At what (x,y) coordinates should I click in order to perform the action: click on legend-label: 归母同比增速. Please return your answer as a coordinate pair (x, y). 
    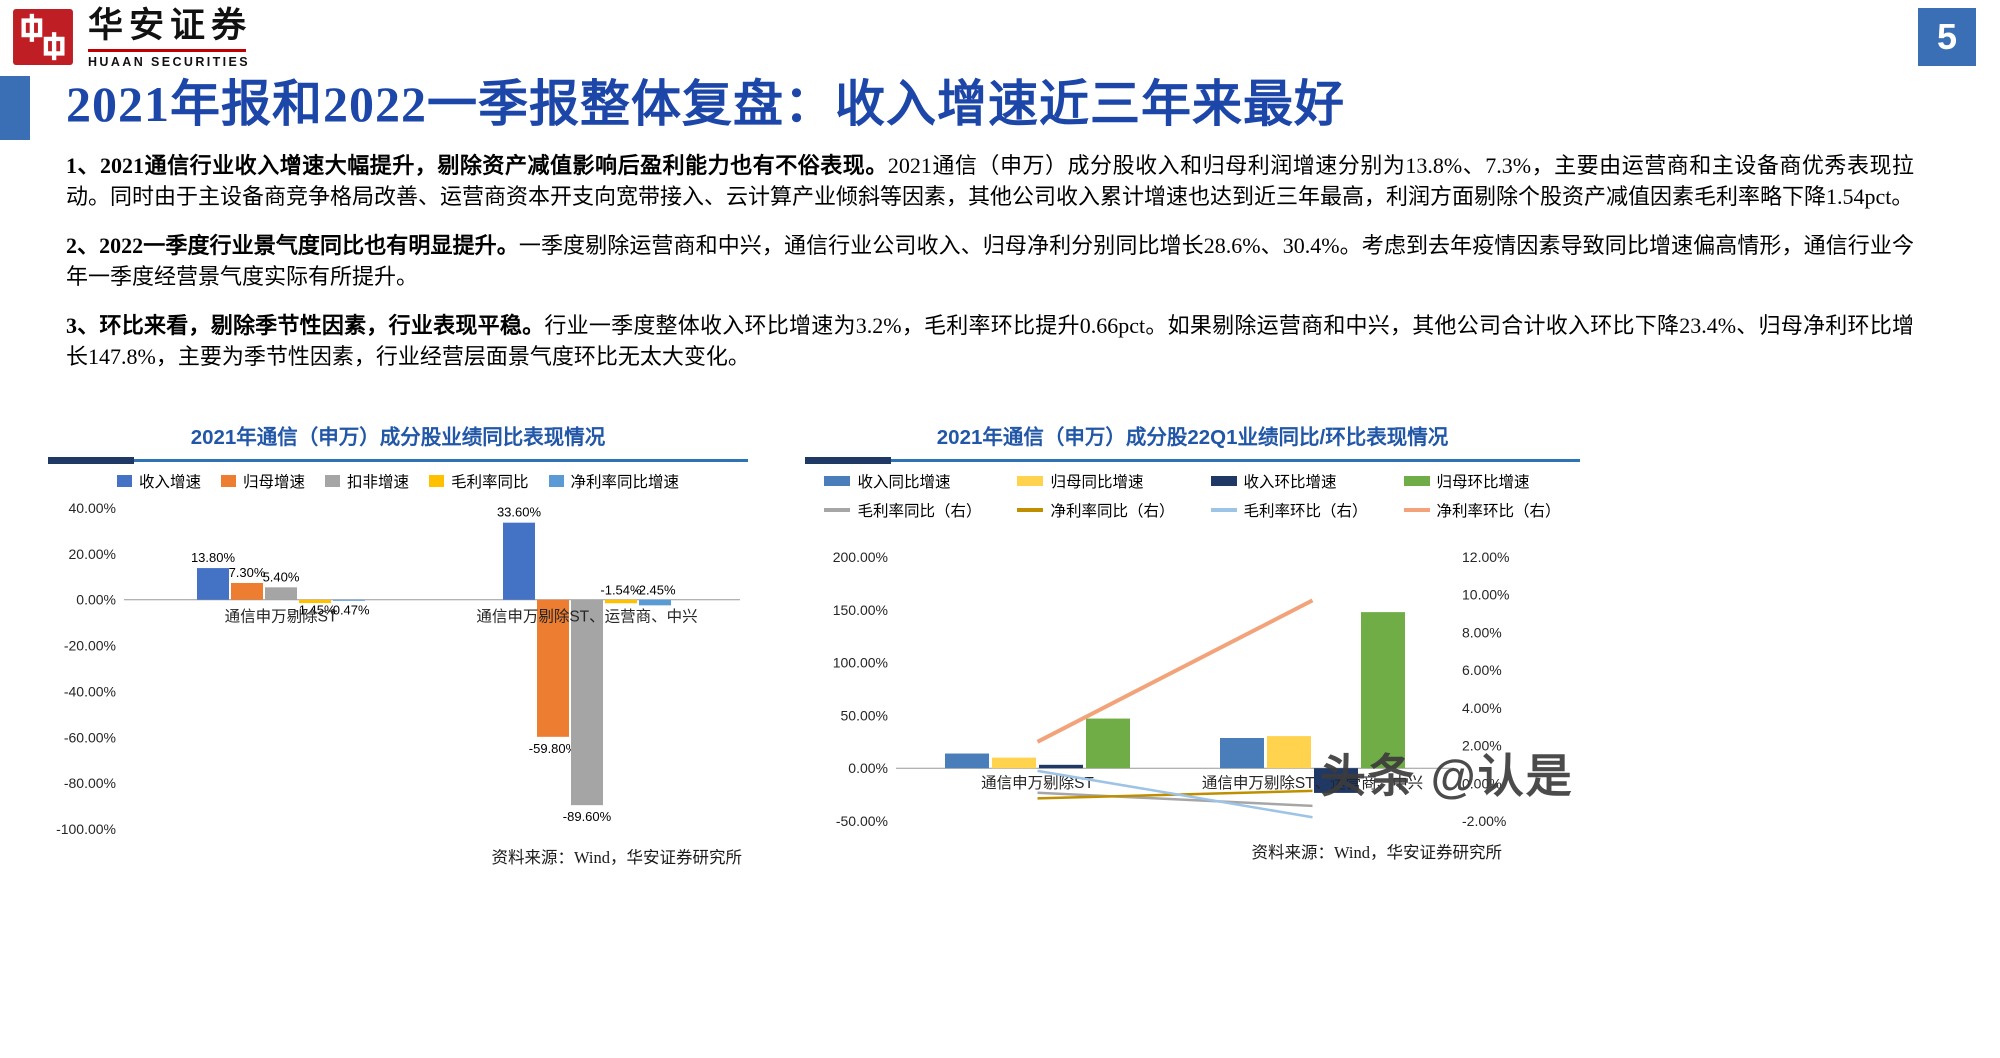
    Looking at the image, I should click on (1097, 482).